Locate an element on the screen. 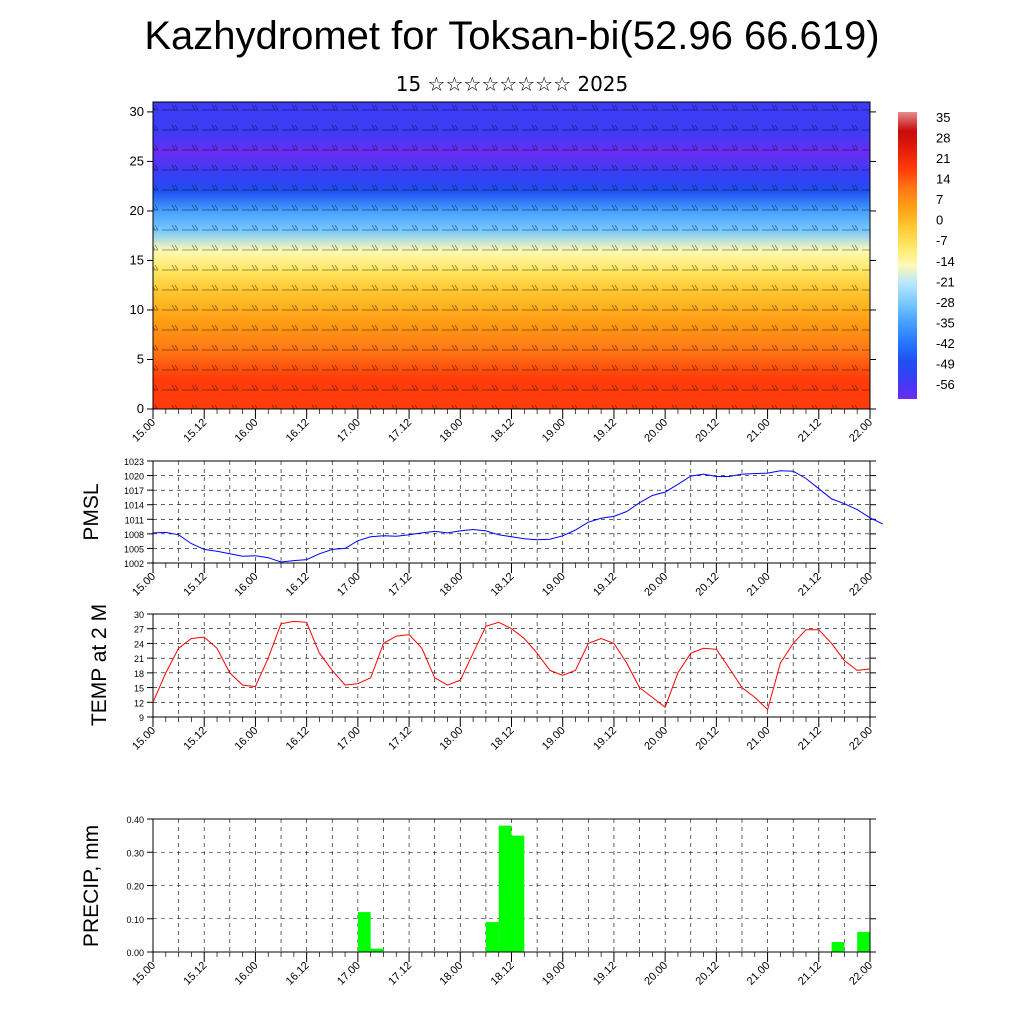 The height and width of the screenshot is (1024, 1024). cross-section-x-tick-label: 15.12 is located at coordinates (195, 431).